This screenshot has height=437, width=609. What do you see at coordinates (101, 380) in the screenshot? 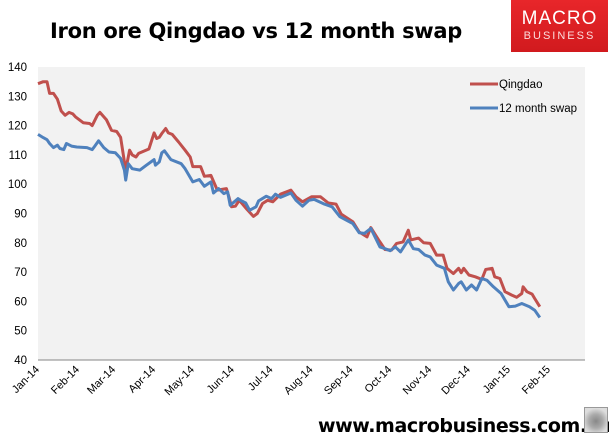
I see `x-tick-label: Mar-14` at bounding box center [101, 380].